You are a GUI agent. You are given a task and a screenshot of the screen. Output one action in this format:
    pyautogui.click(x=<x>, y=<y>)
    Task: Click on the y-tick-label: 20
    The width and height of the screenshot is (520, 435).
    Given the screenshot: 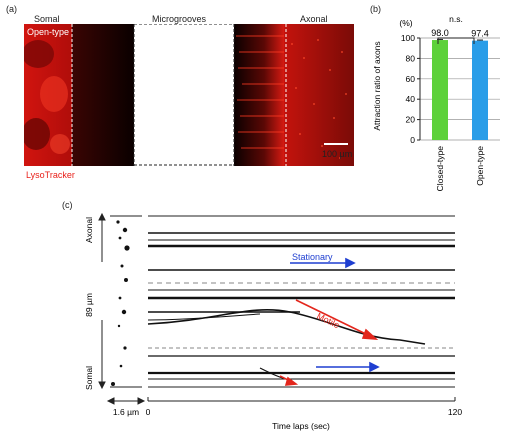 What is the action you would take?
    pyautogui.click(x=411, y=120)
    